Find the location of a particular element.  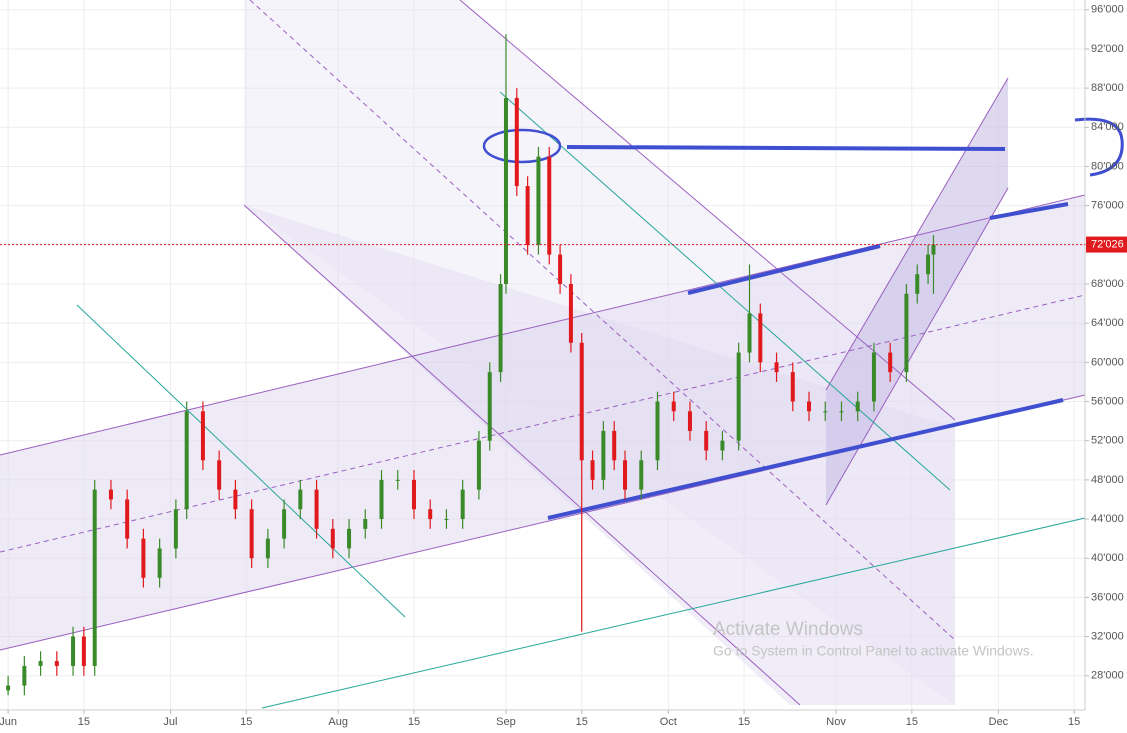

y-tick-label: 84'000 is located at coordinates (1107, 127).